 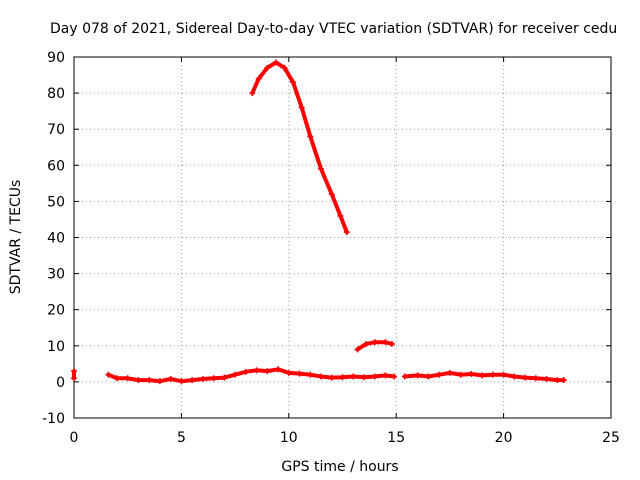 What do you see at coordinates (56, 347) in the screenshot?
I see `y-tick-label: 10` at bounding box center [56, 347].